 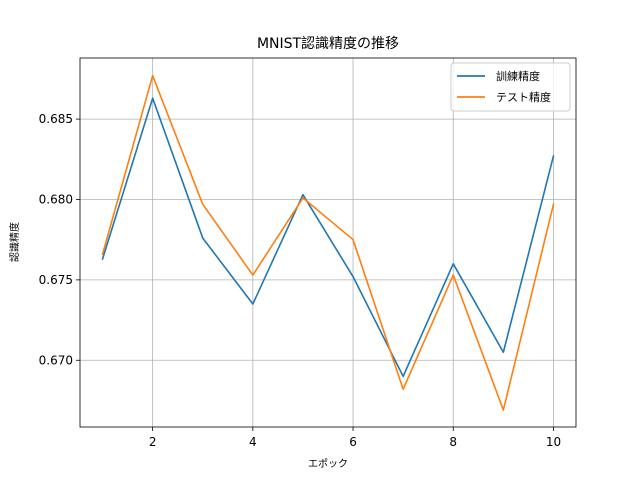 I want to click on chart-title: MNIST認識精度の推移, so click(x=328, y=44).